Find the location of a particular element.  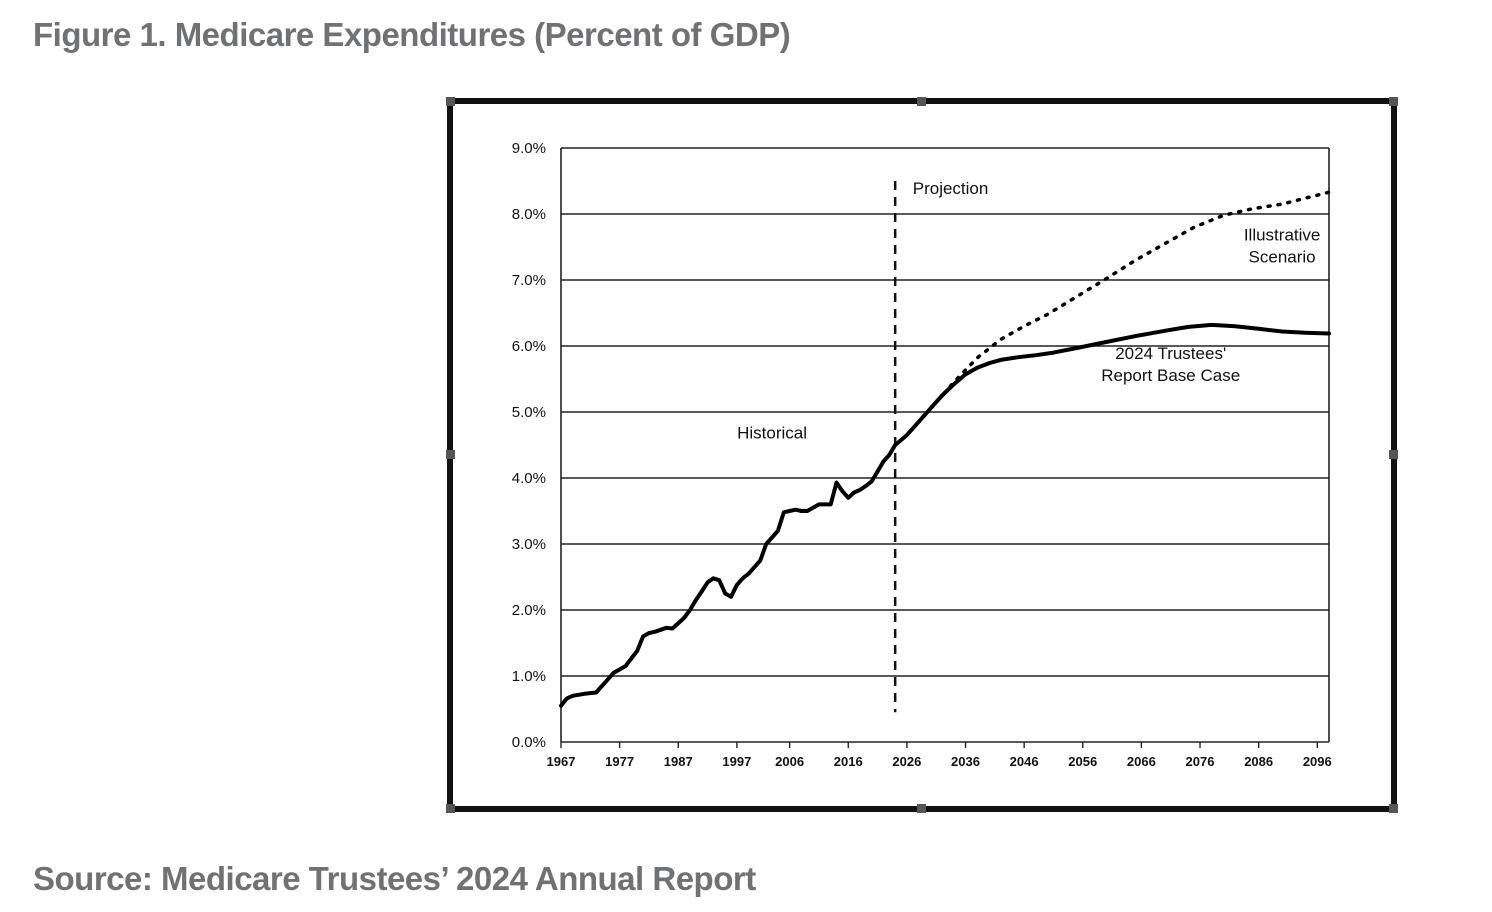

y-tick-label: 8.0% is located at coordinates (529, 214).